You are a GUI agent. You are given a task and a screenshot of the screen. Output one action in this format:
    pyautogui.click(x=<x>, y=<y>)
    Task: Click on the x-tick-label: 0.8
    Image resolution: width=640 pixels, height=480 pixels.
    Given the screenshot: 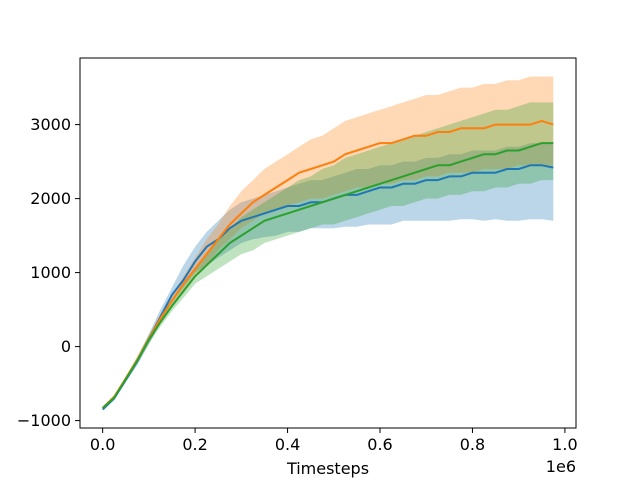 What is the action you would take?
    pyautogui.click(x=472, y=444)
    